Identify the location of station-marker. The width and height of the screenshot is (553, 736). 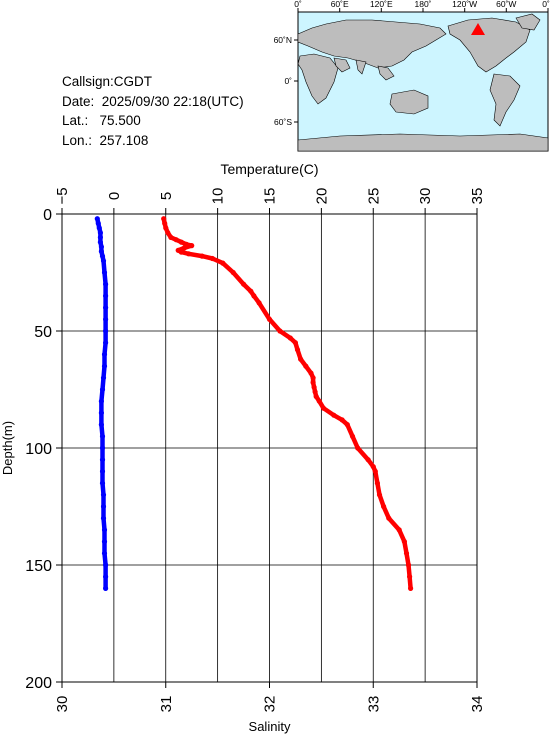
(478, 29).